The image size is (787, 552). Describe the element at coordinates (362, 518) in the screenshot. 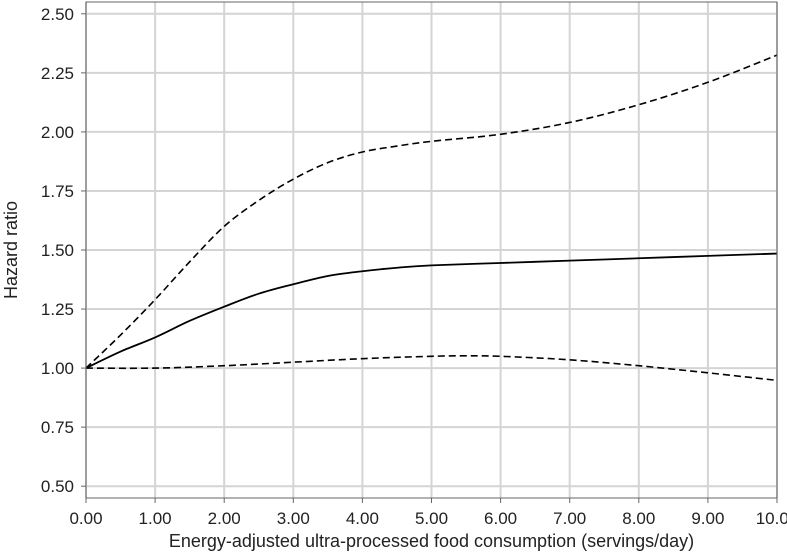

I see `x-tick-label: 4.00` at that location.